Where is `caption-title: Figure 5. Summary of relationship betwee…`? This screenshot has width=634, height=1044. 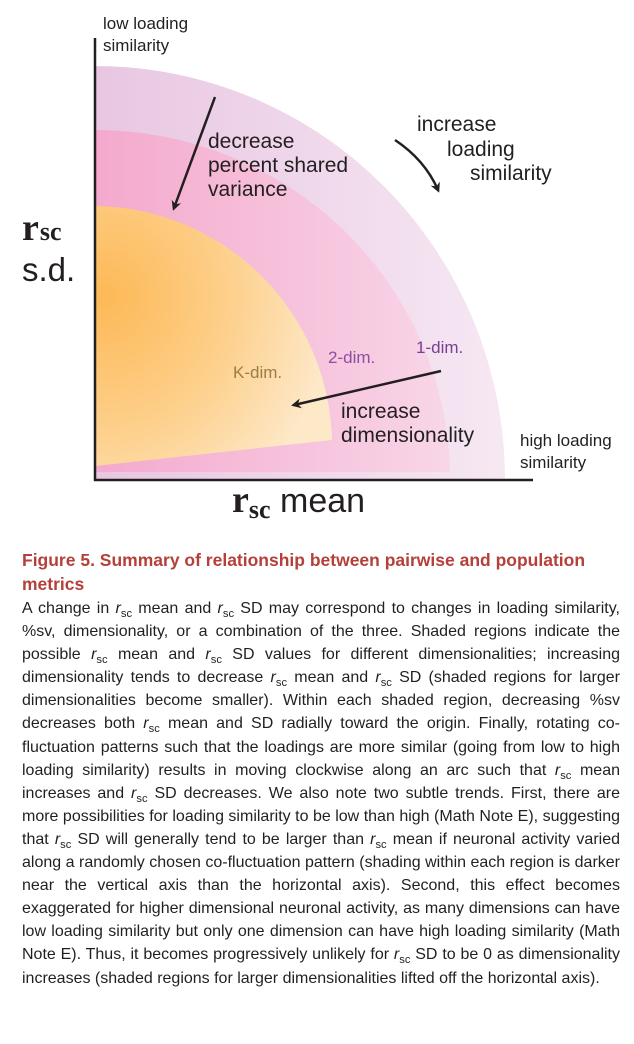 caption-title: Figure 5. Summary of relationship betwee… is located at coordinates (304, 572).